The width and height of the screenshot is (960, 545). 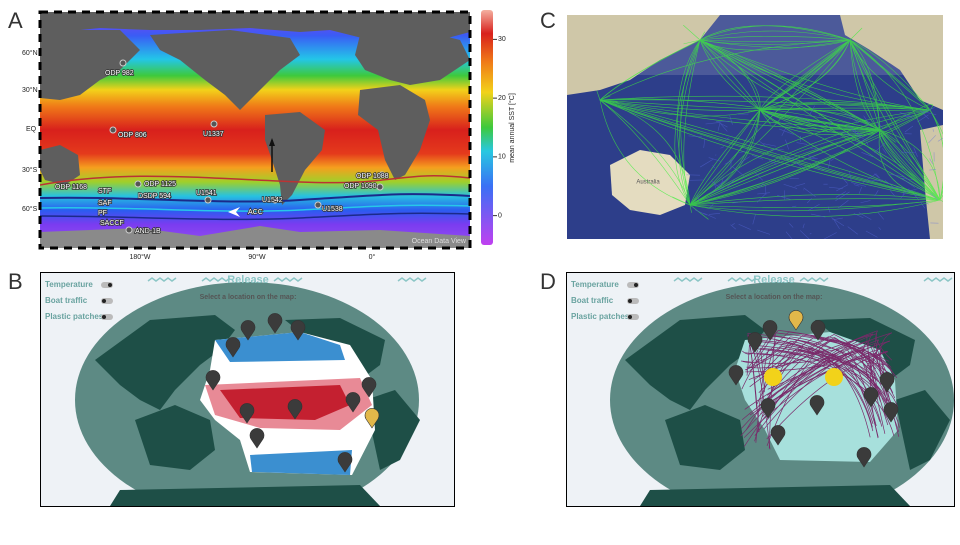 What do you see at coordinates (102, 213) in the screenshot?
I see `front-label: PF` at bounding box center [102, 213].